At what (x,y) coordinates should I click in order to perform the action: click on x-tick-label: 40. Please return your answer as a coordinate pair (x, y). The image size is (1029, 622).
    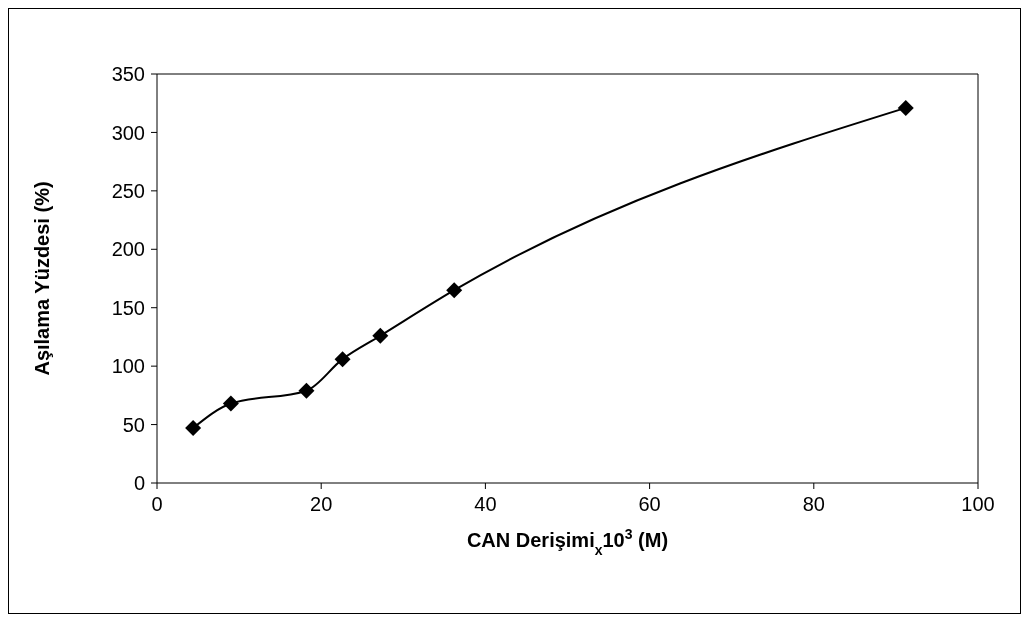
    Looking at the image, I should click on (485, 504).